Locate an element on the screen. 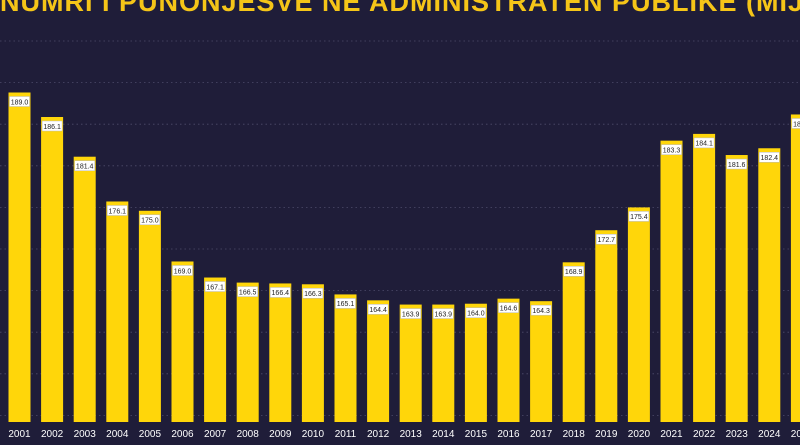 The image size is (800, 445). bar-group-2011: 165.1 2011 is located at coordinates (345, 367).